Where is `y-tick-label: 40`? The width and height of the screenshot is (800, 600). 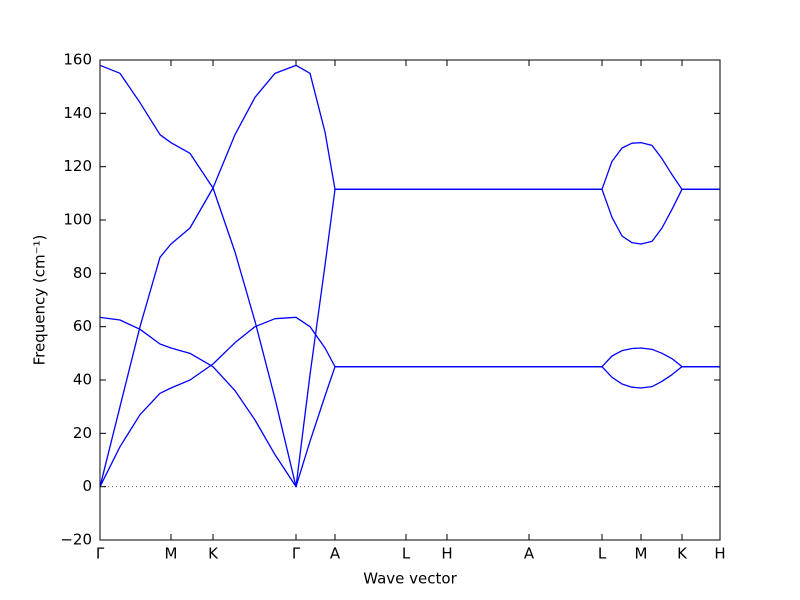 y-tick-label: 40 is located at coordinates (82, 380).